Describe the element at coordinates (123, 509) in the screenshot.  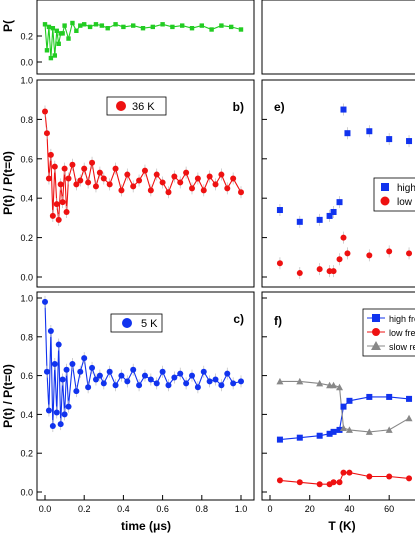
I see `panel-c-xtick-label-2: 0.4` at that location.